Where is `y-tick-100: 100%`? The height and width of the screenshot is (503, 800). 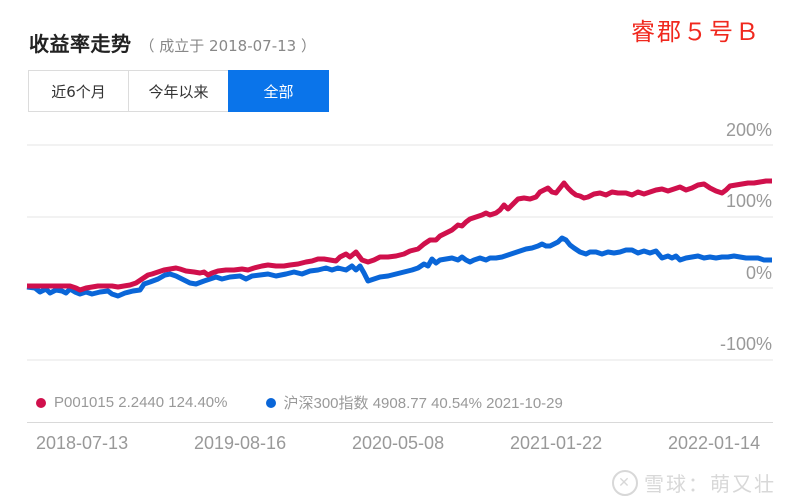
y-tick-100: 100% is located at coordinates (748, 201).